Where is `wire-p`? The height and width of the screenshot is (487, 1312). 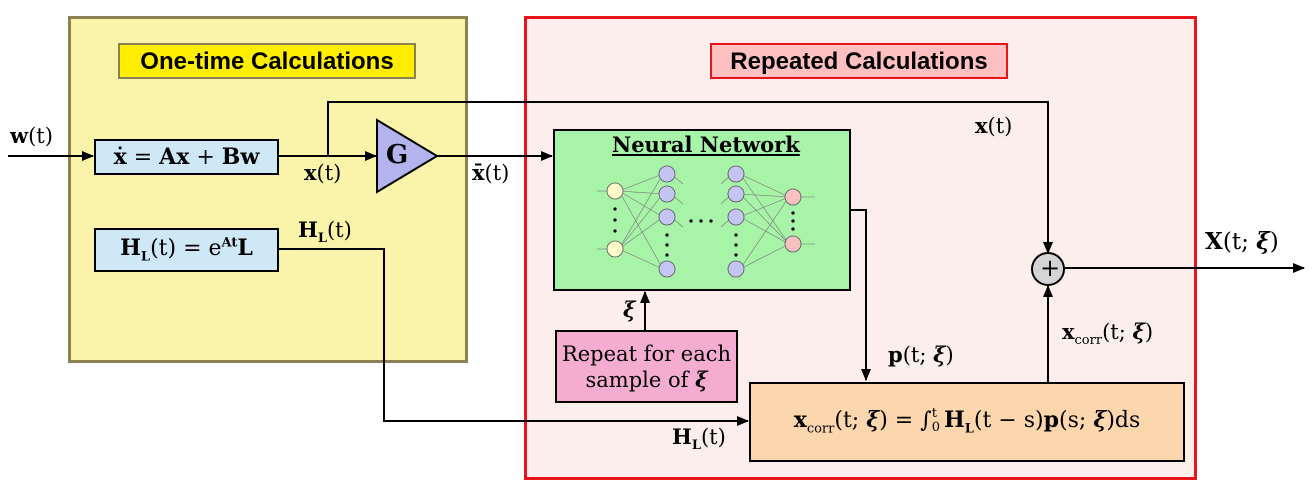
wire-p is located at coordinates (861, 295).